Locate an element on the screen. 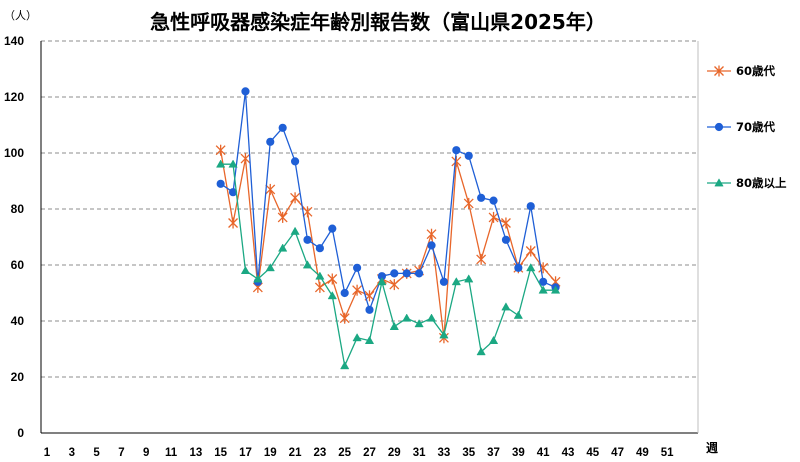 The width and height of the screenshot is (800, 462). legend-label: 70歳代 is located at coordinates (756, 127).